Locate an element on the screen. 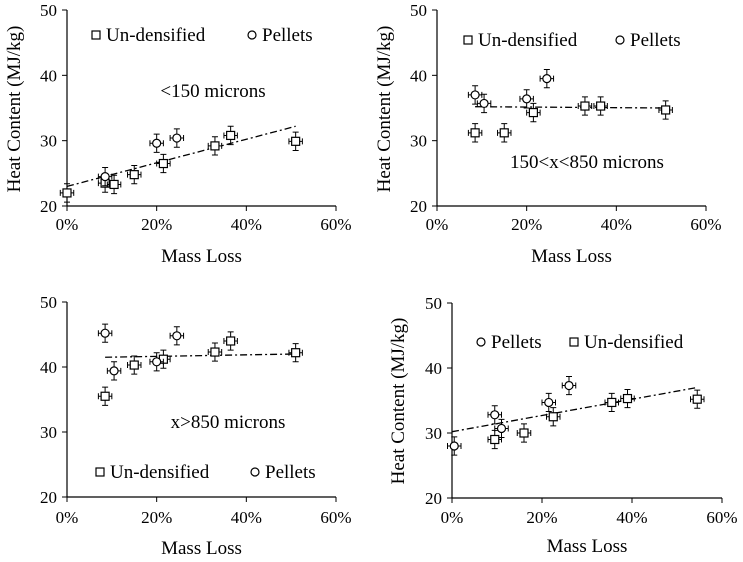 This screenshot has width=743, height=562. chart1-x-tick-label: 0% is located at coordinates (67, 224).